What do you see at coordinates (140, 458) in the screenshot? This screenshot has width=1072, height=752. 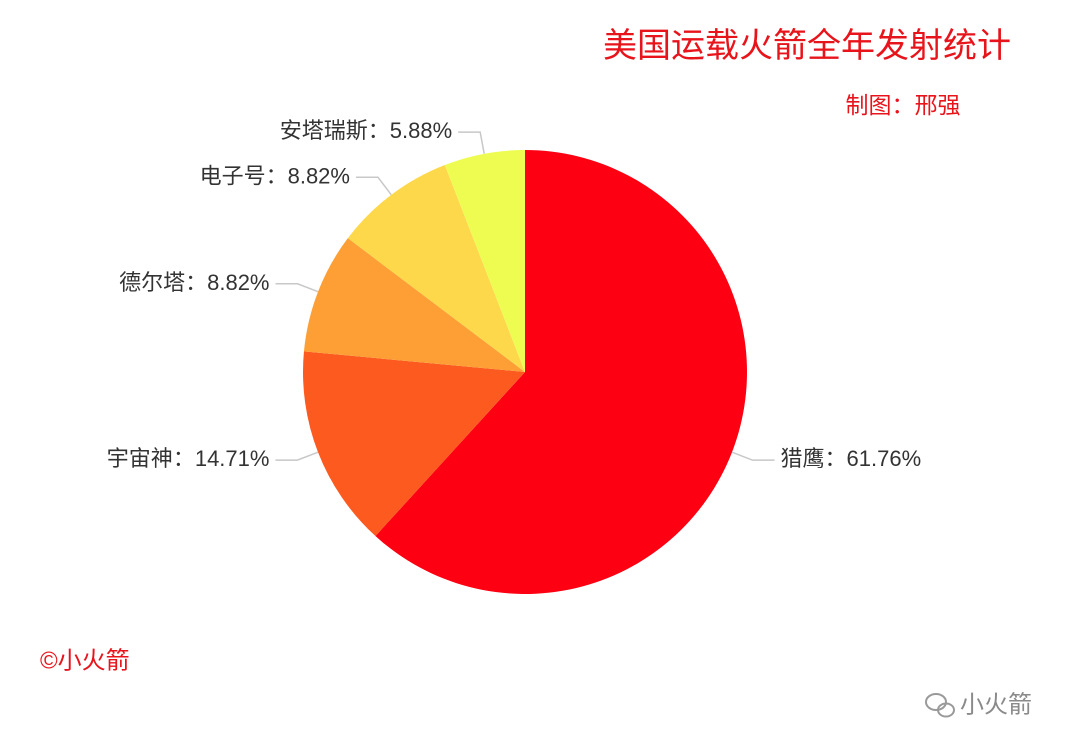 I see `category-name: 宇宙神` at bounding box center [140, 458].